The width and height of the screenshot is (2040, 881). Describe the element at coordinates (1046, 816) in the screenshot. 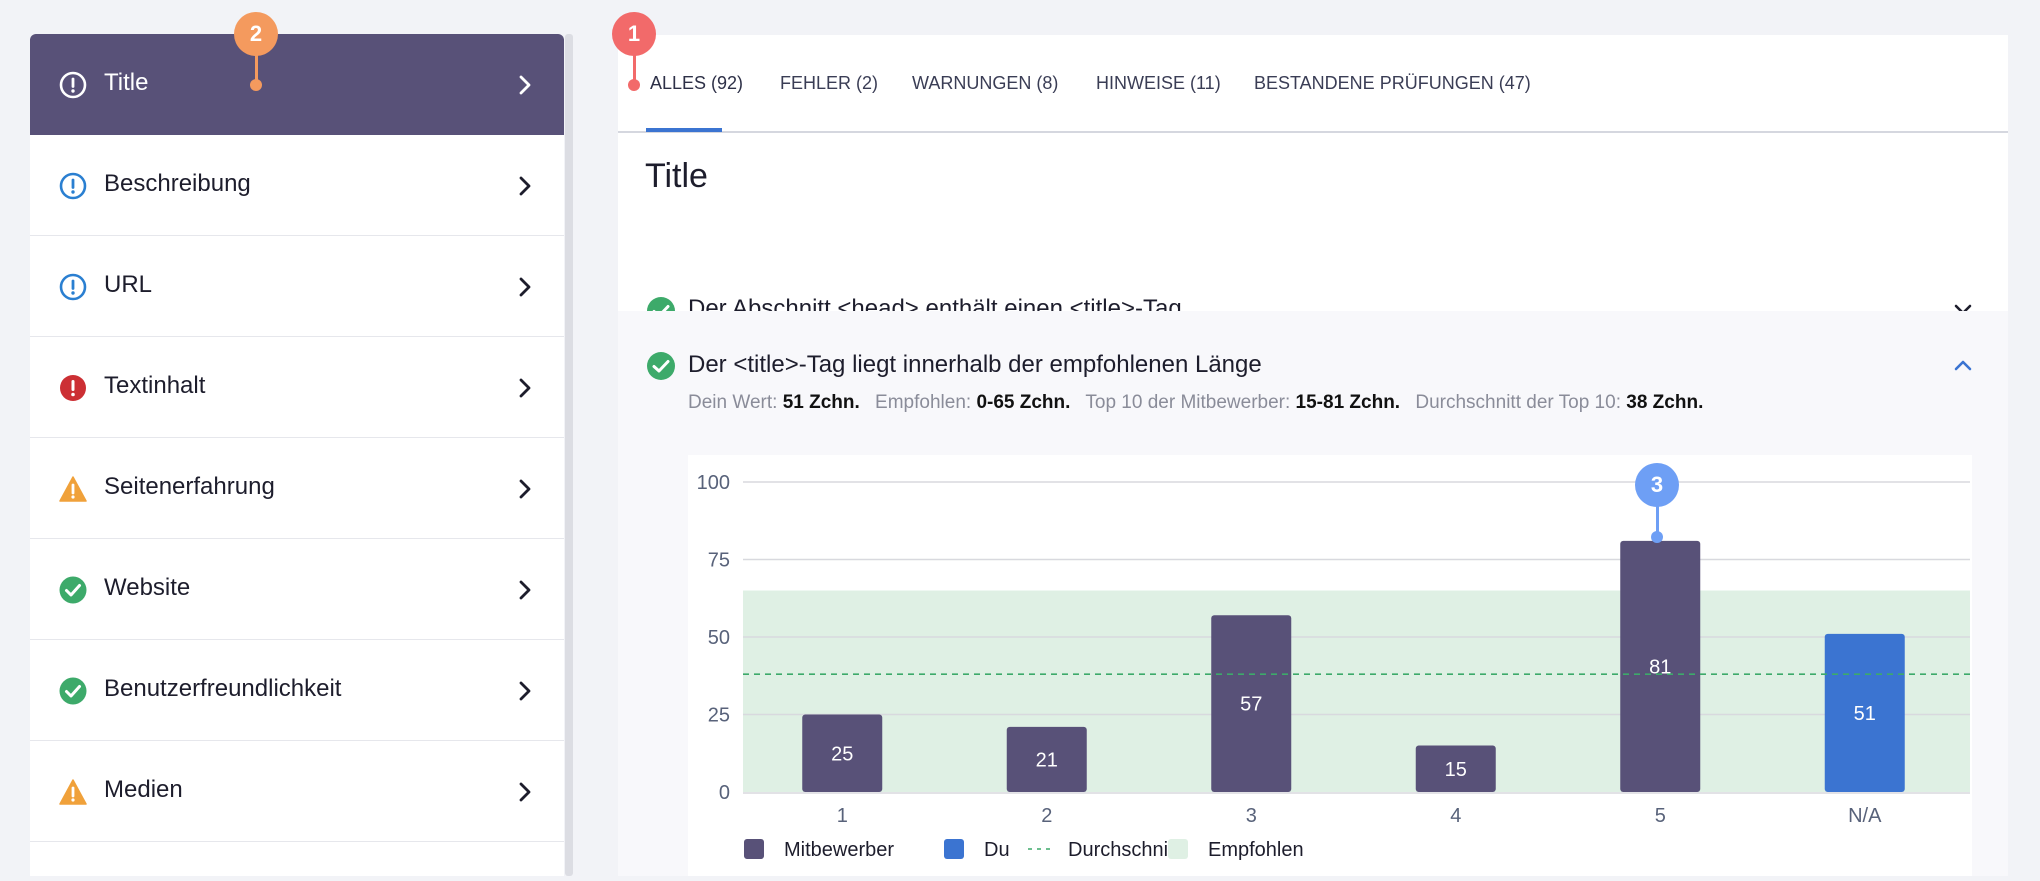

I see `x-tick-label: 2` at that location.